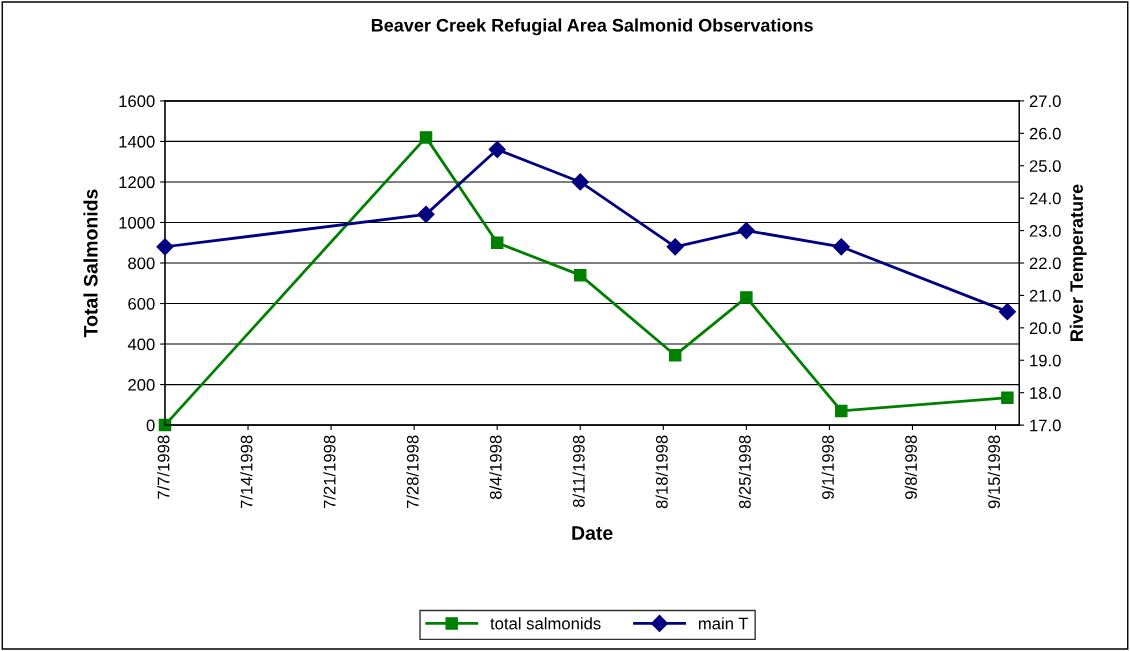 This screenshot has height=651, width=1130. Describe the element at coordinates (592, 27) in the screenshot. I see `chart-title: Beaver Creek Refugial Area Salmonid Observations` at that location.